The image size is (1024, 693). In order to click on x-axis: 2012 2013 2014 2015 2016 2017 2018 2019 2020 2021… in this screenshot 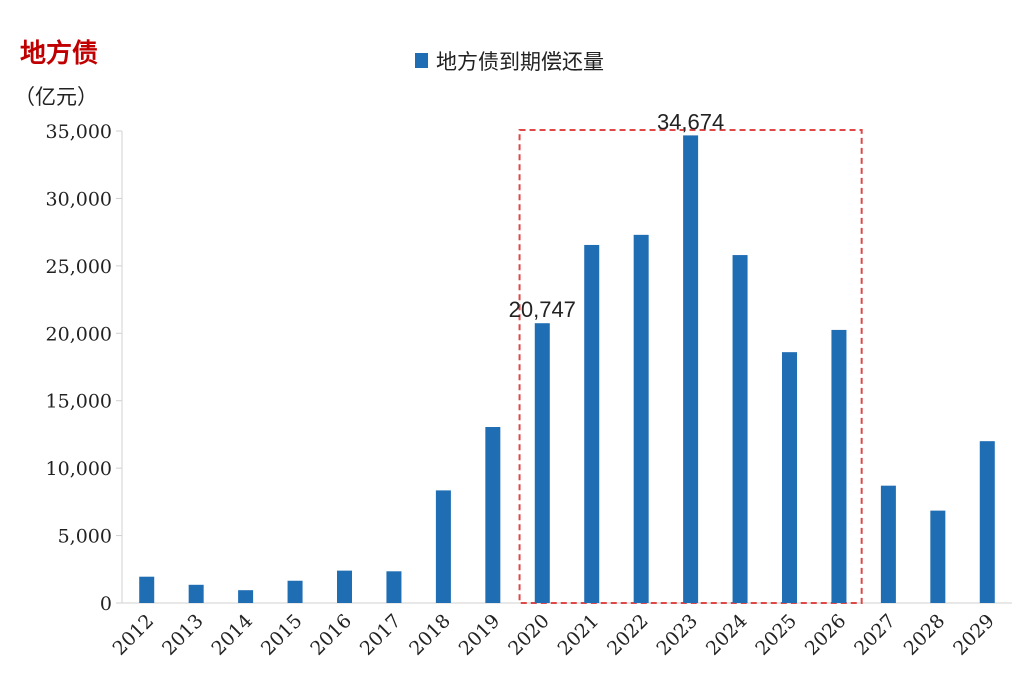, I will do `click(560, 631)`.